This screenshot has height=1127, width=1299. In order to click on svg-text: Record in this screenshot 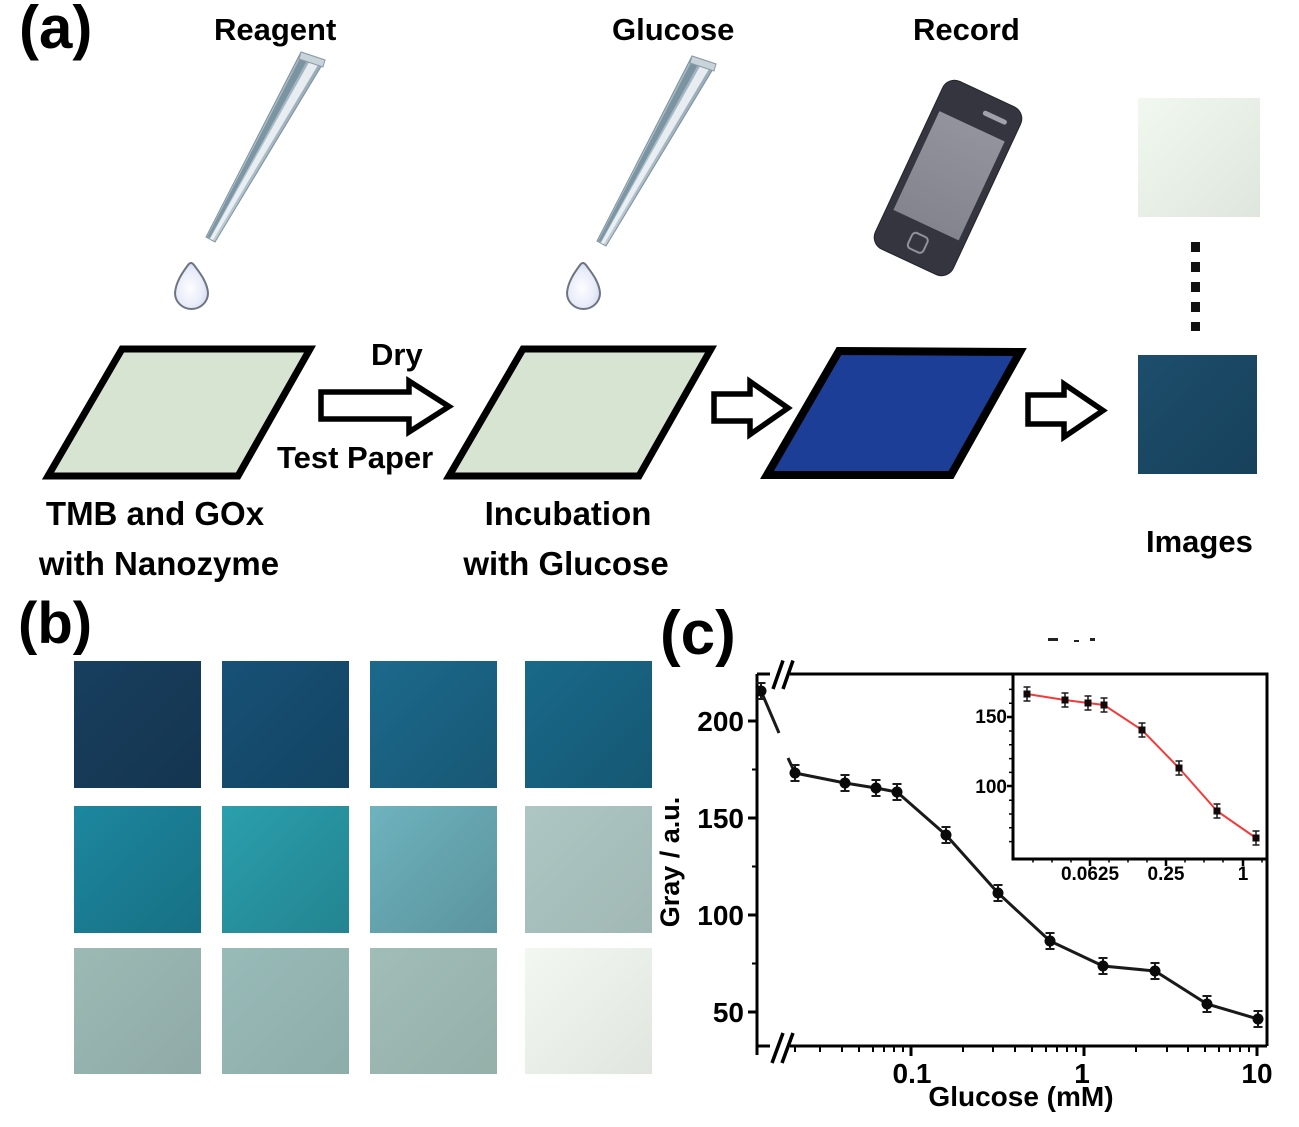, I will do `click(966, 29)`.